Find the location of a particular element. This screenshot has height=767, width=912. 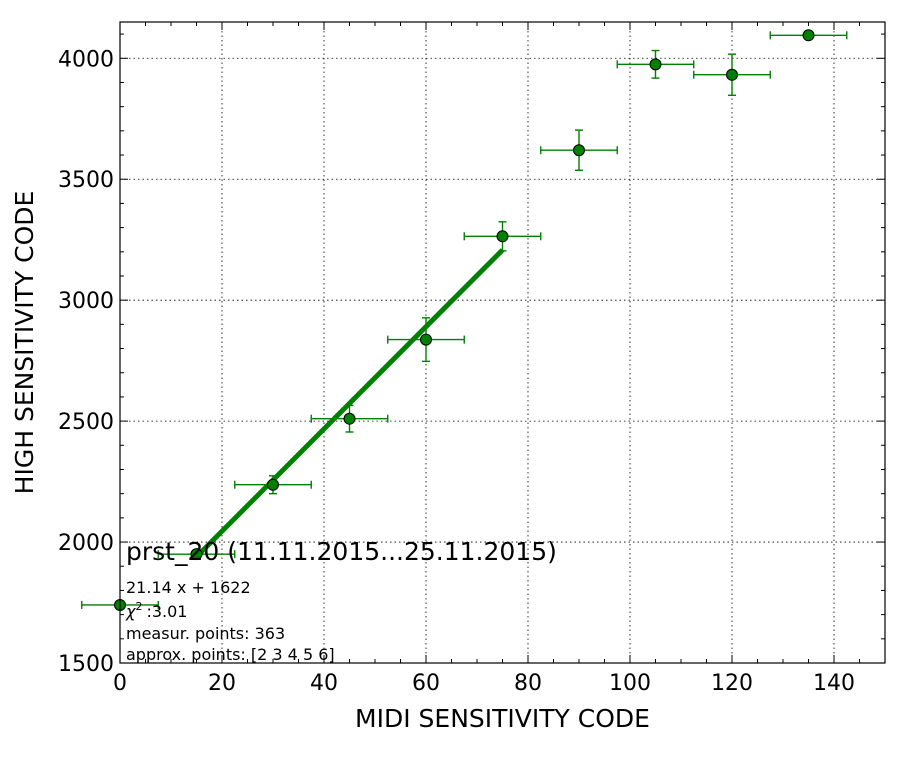

y-axis-title: HIGH SENSITIVITY CODE is located at coordinates (24, 343).